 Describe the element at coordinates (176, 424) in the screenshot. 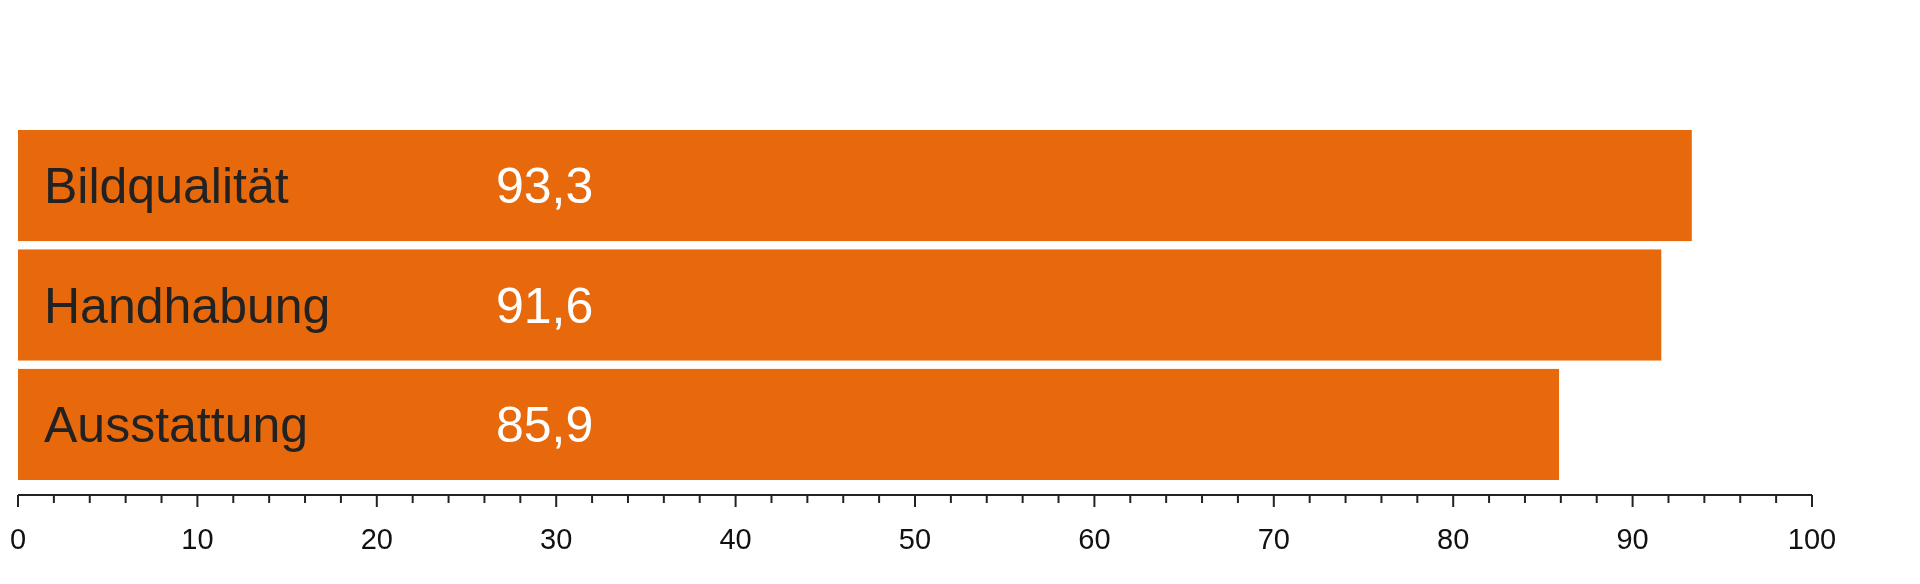

I see `y-tick-label: Ausstattung` at that location.